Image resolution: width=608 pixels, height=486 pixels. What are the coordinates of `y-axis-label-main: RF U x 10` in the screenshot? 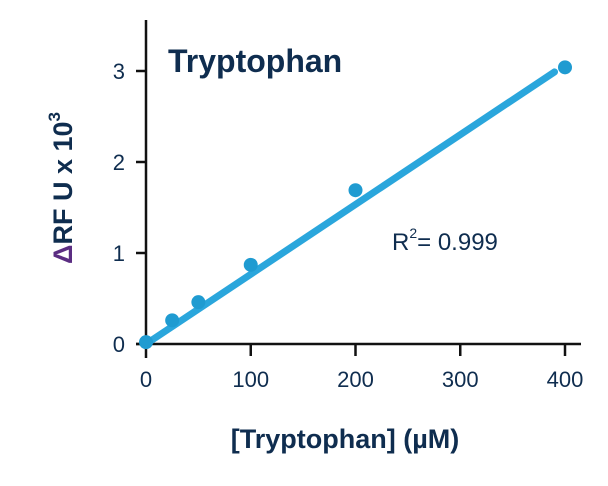 It's located at (63, 183).